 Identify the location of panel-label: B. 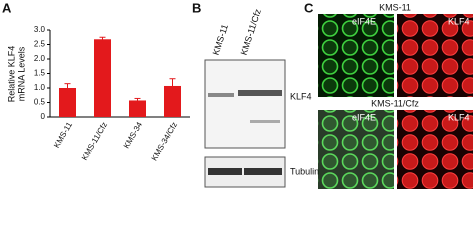
(196, 7).